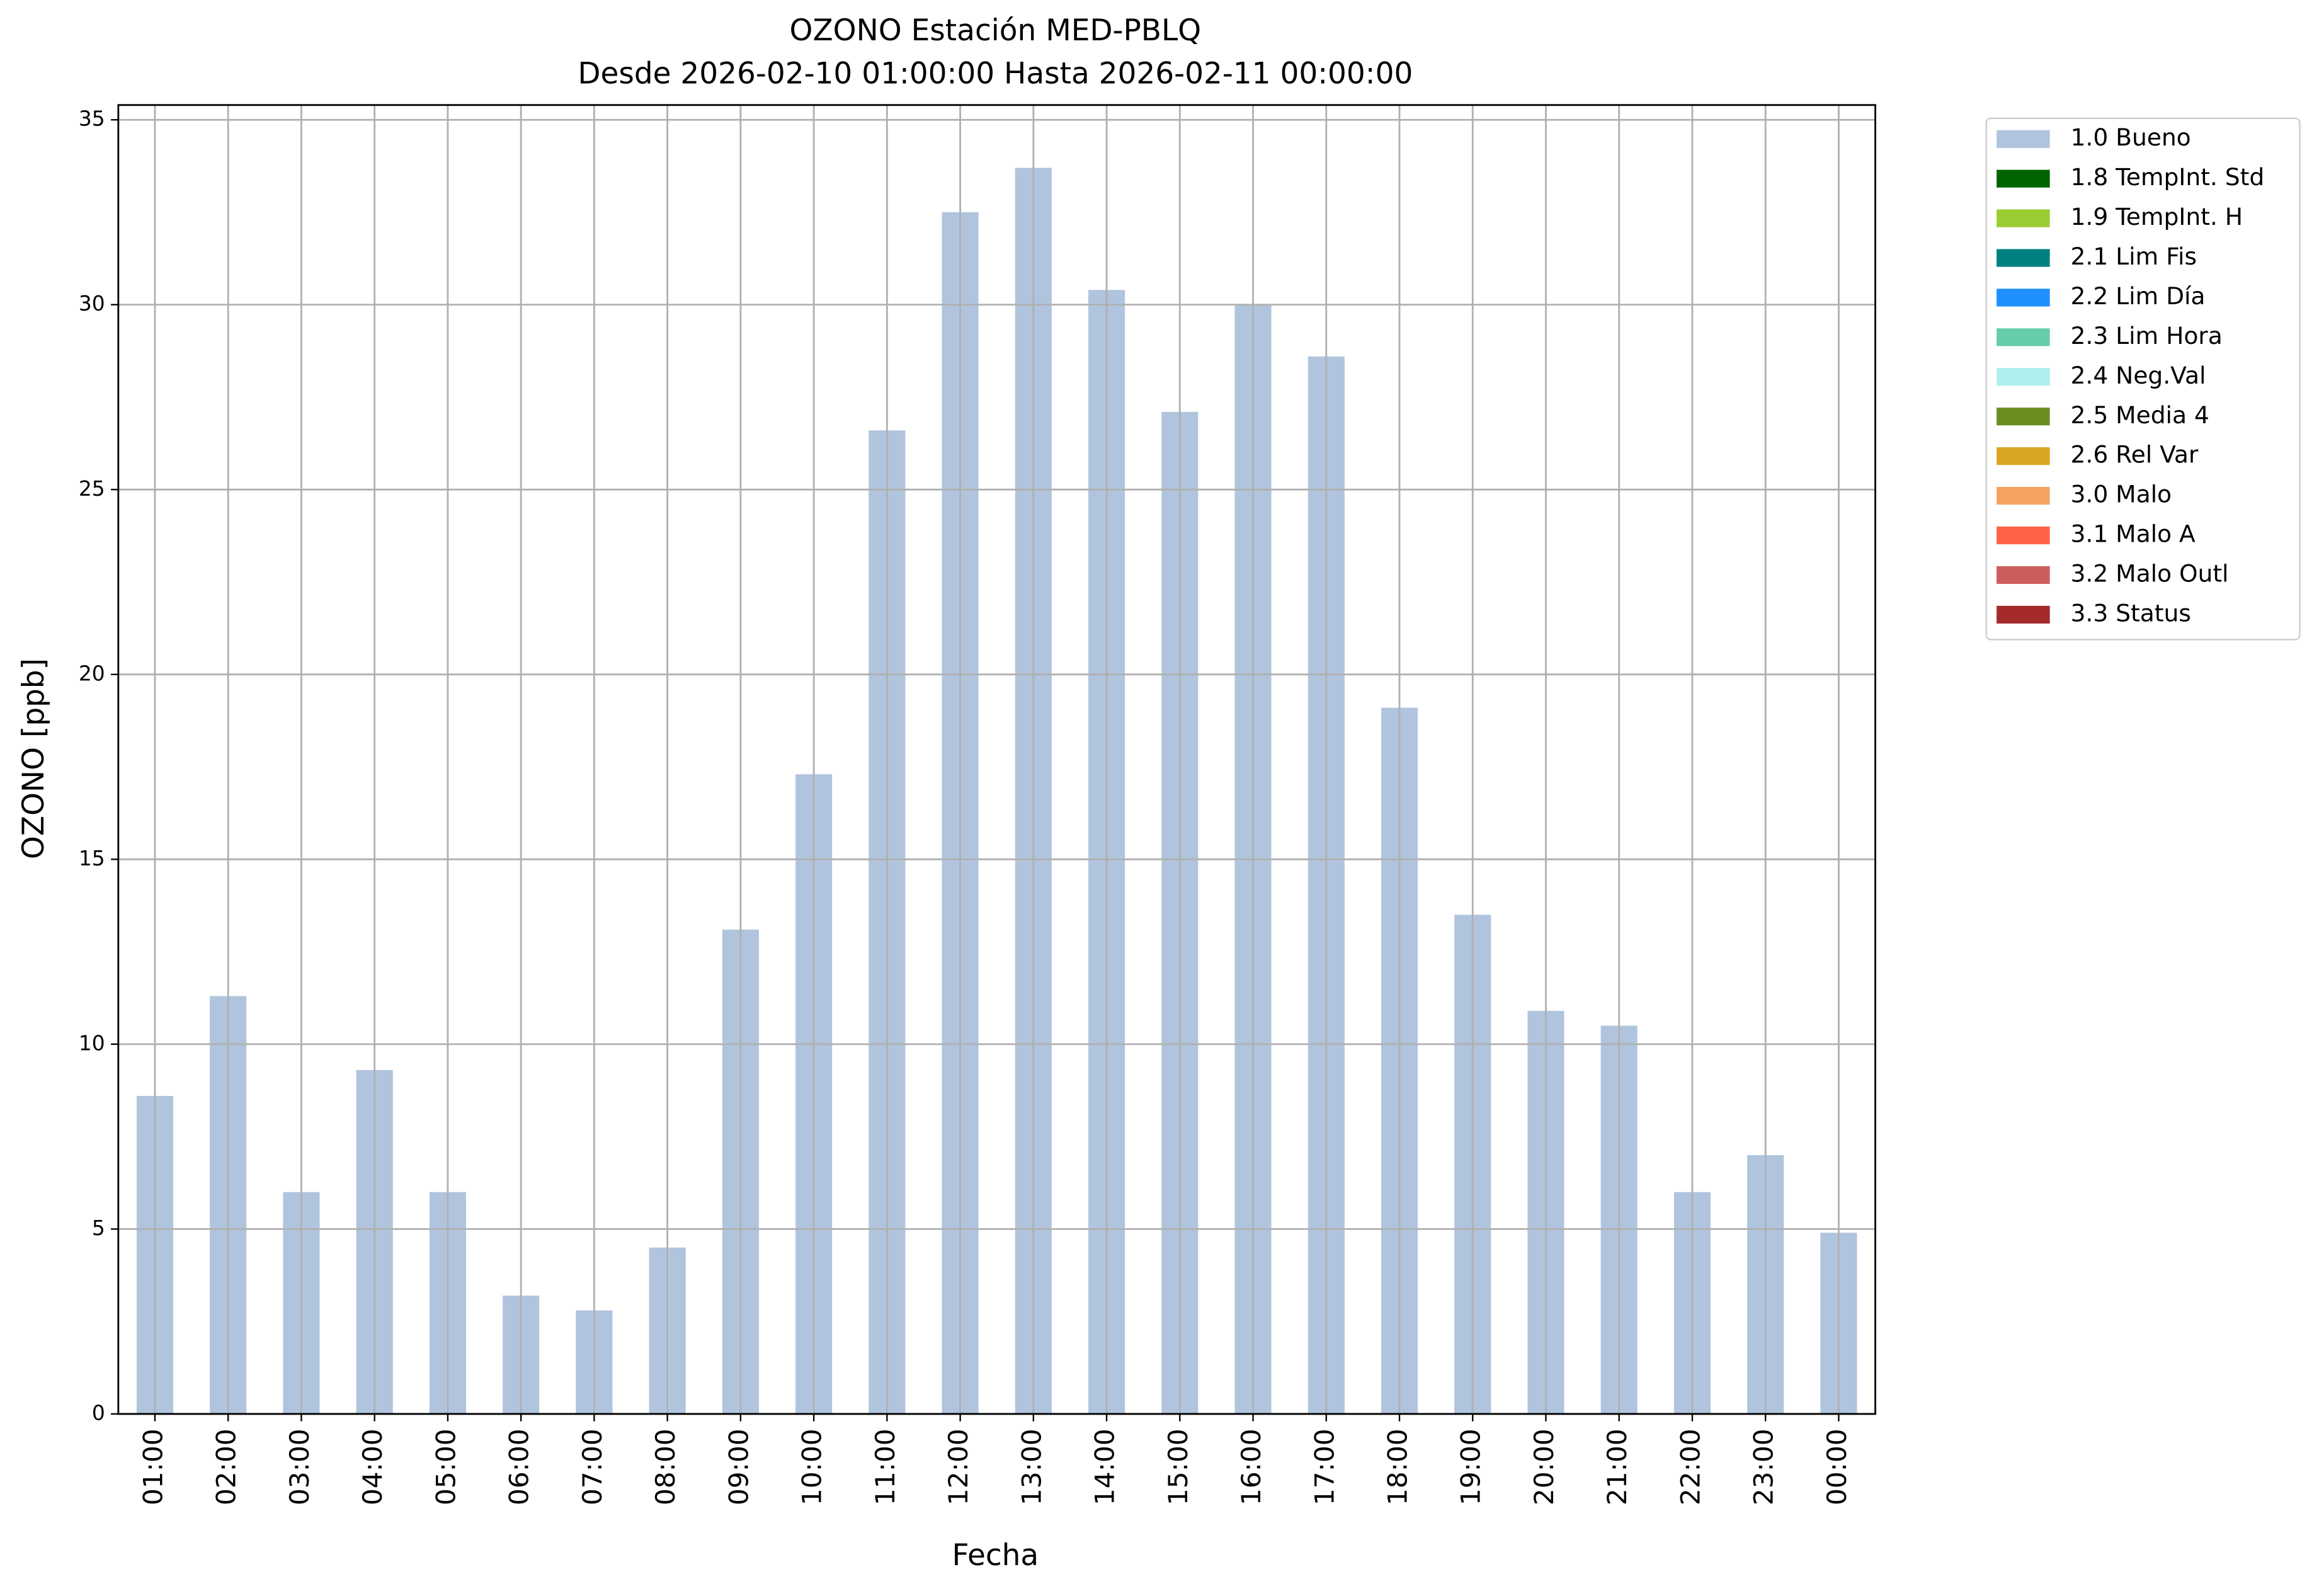 This screenshot has width=2319, height=1596. What do you see at coordinates (92, 303) in the screenshot?
I see `y-tick-label: 30` at bounding box center [92, 303].